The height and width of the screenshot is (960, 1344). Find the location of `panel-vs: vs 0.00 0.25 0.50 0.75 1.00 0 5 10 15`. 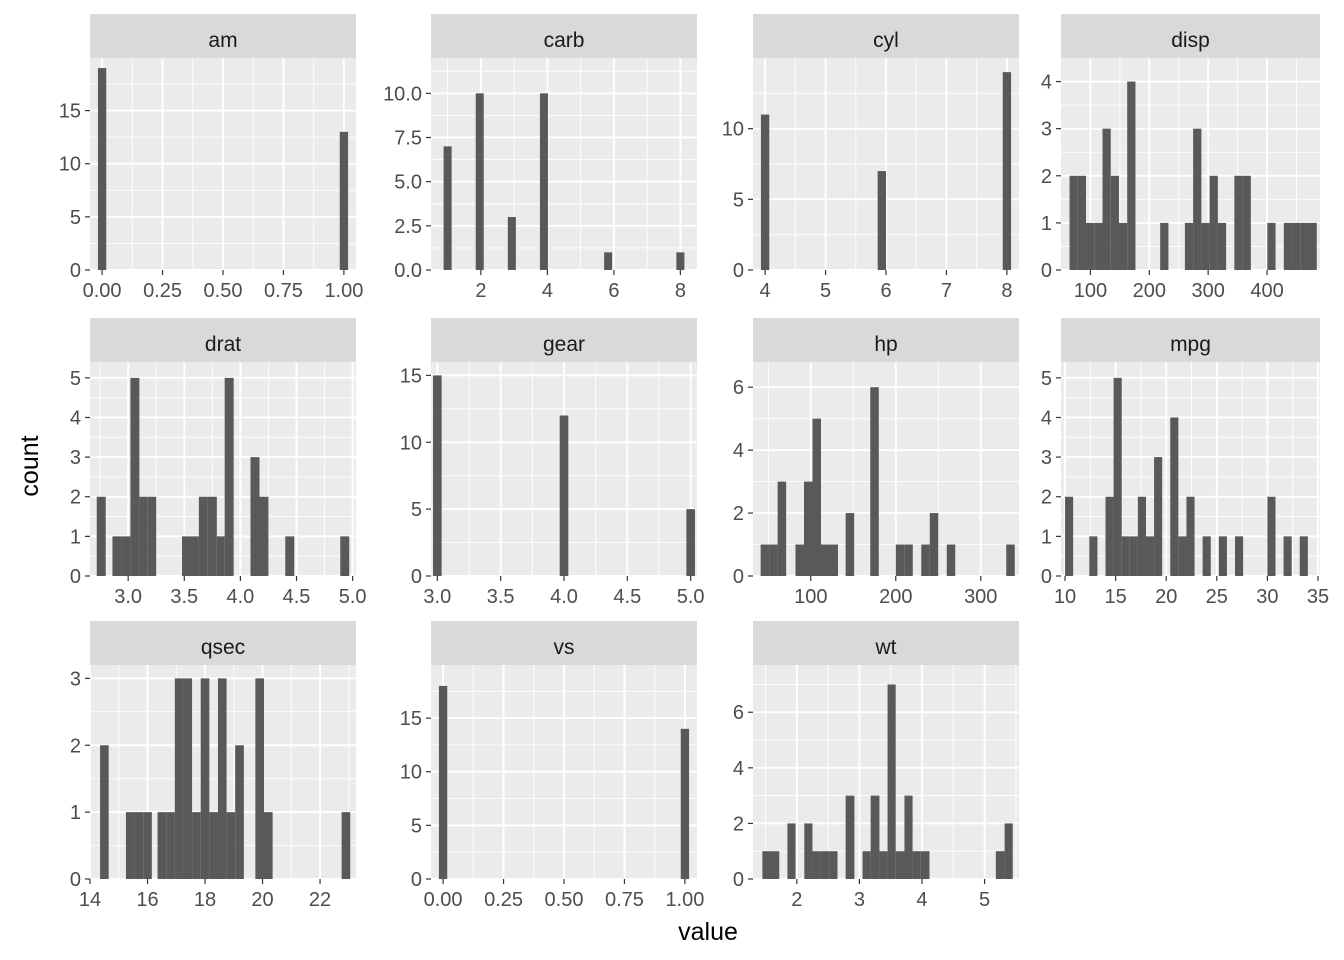

panel-vs: vs 0.00 0.25 0.50 0.75 1.00 0 5 10 15 is located at coordinates (552, 766).